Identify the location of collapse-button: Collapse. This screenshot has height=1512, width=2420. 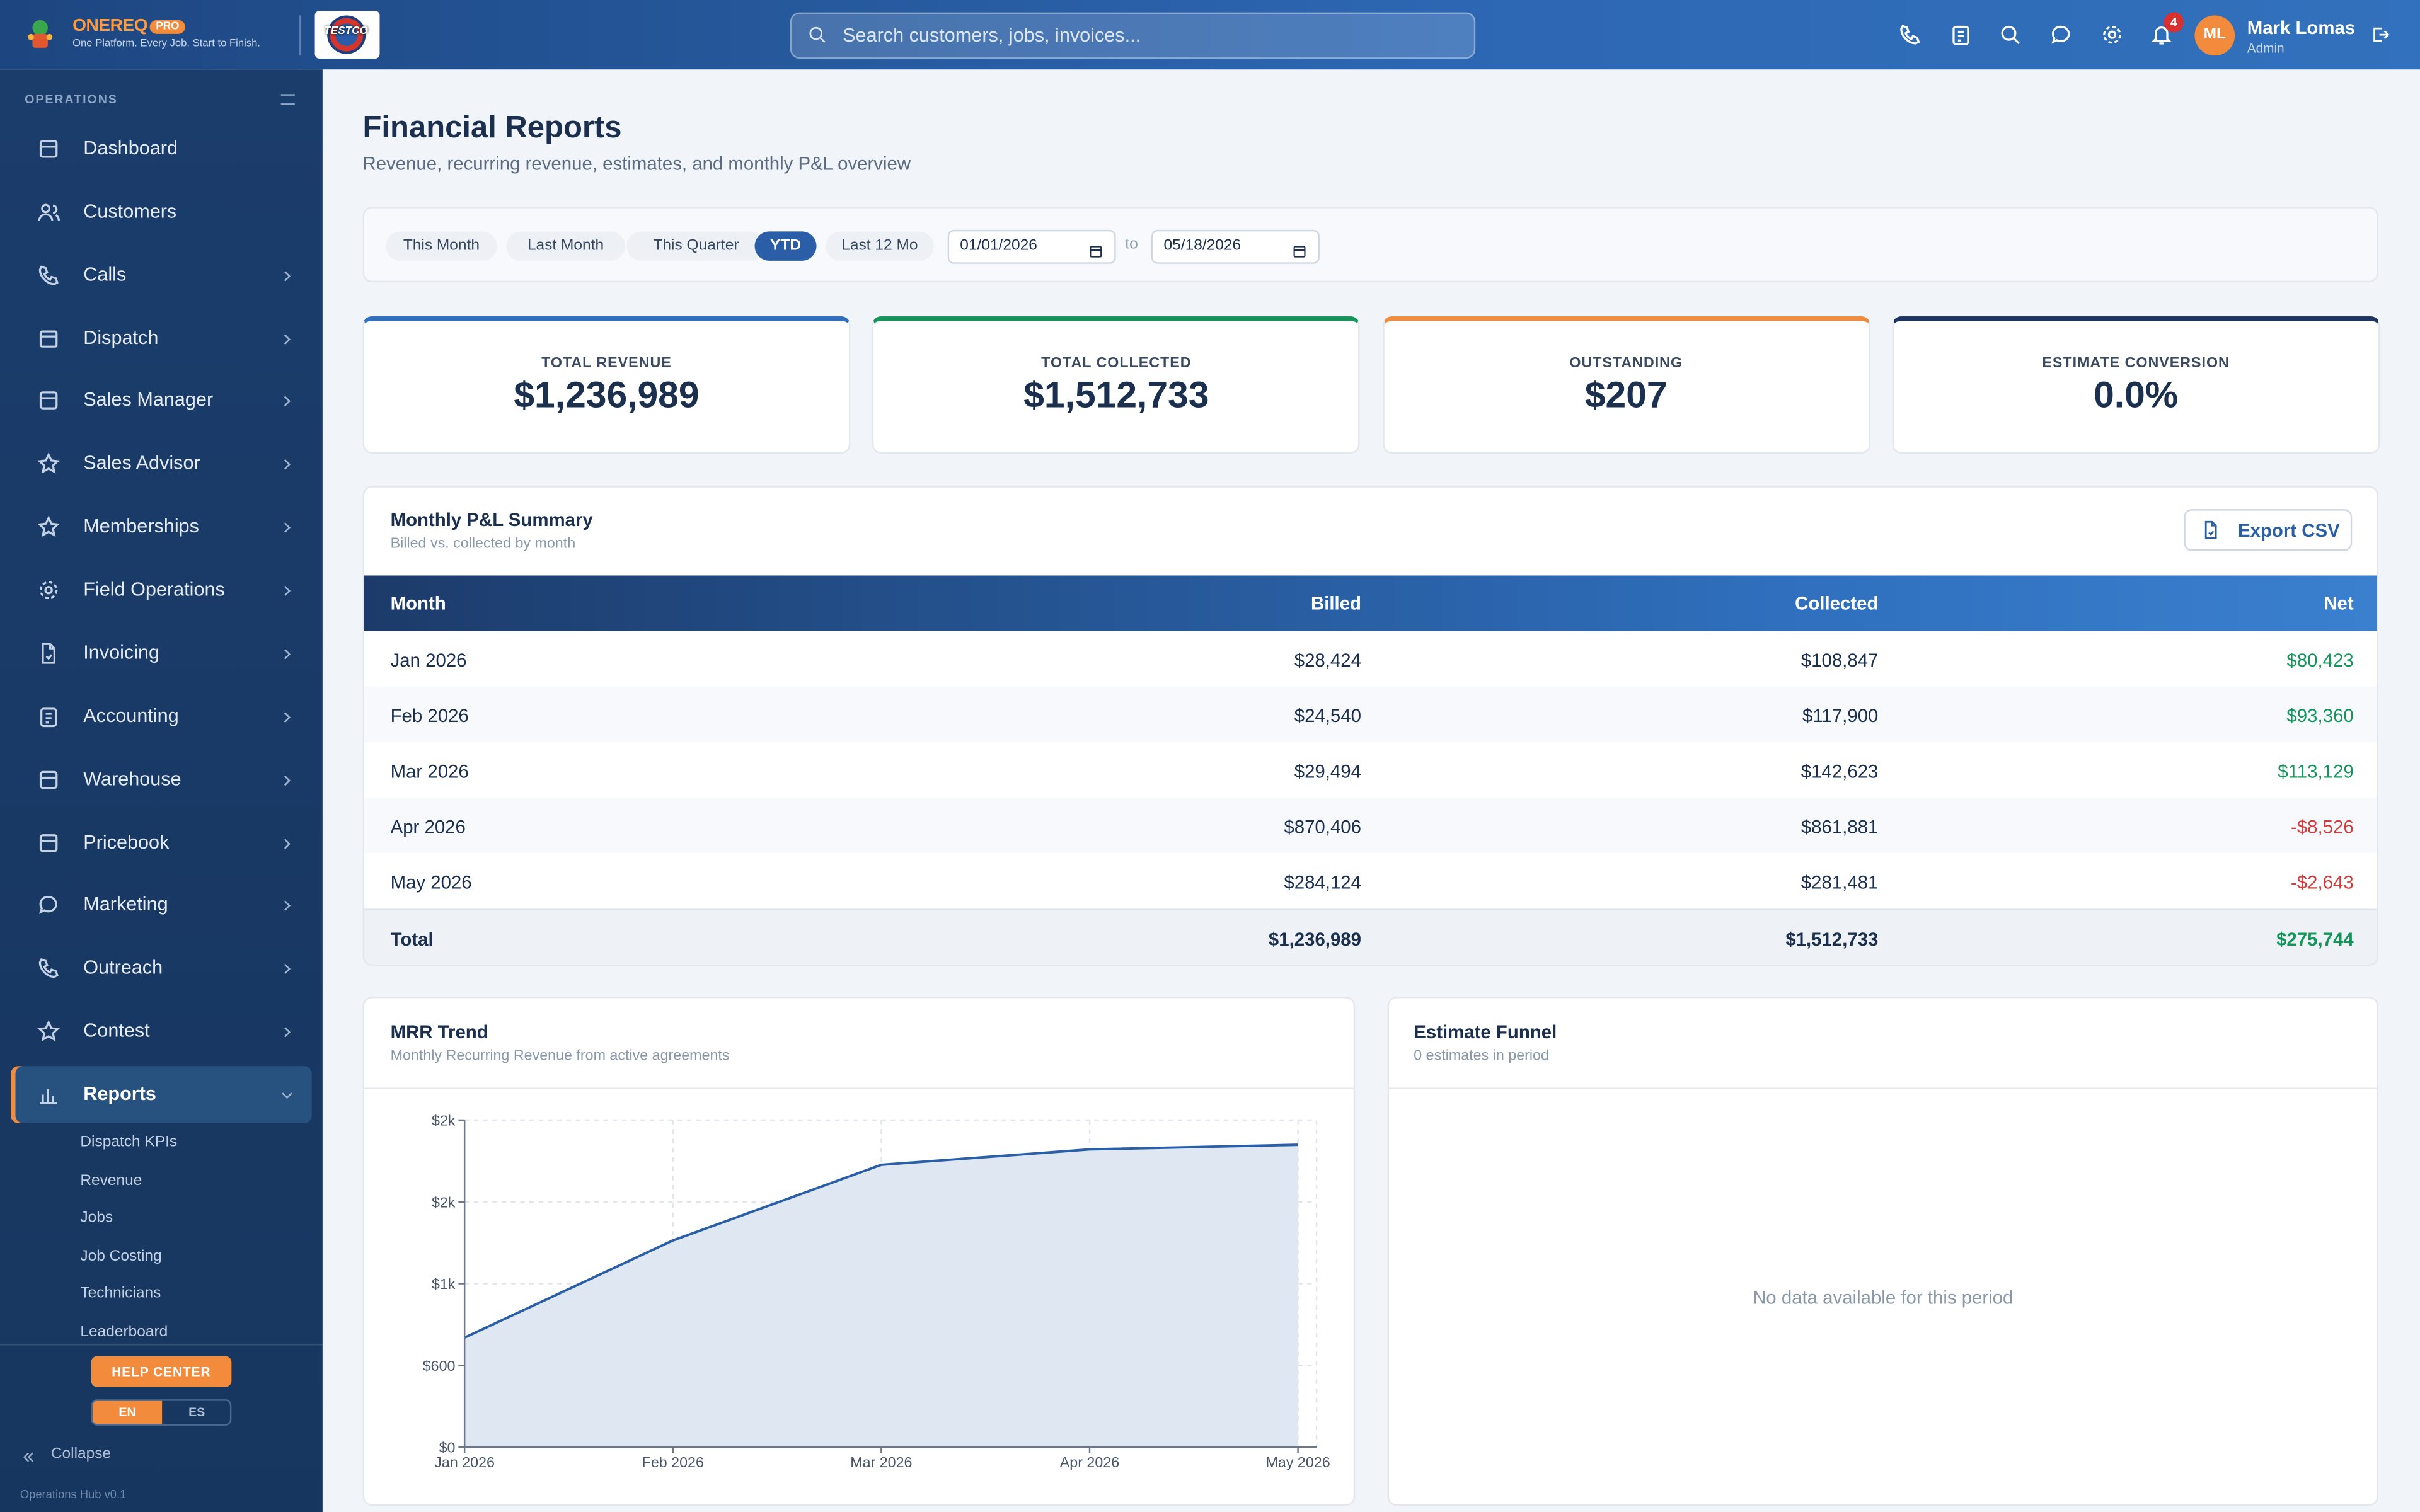
(81, 1454).